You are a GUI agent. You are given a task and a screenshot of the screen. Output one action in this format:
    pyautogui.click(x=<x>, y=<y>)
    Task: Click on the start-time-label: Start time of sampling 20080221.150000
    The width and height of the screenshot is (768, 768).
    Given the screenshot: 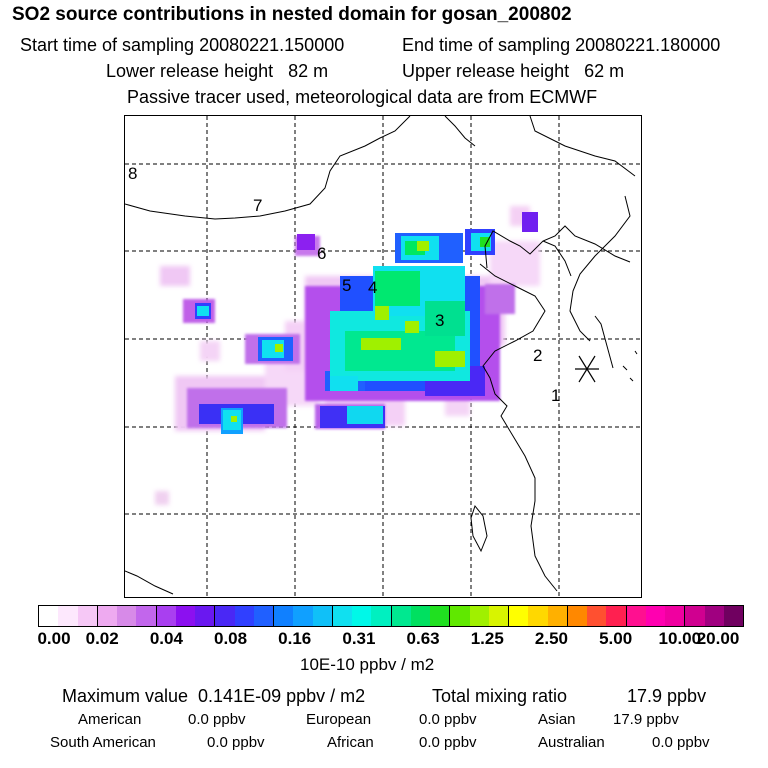 What is the action you would take?
    pyautogui.click(x=182, y=45)
    